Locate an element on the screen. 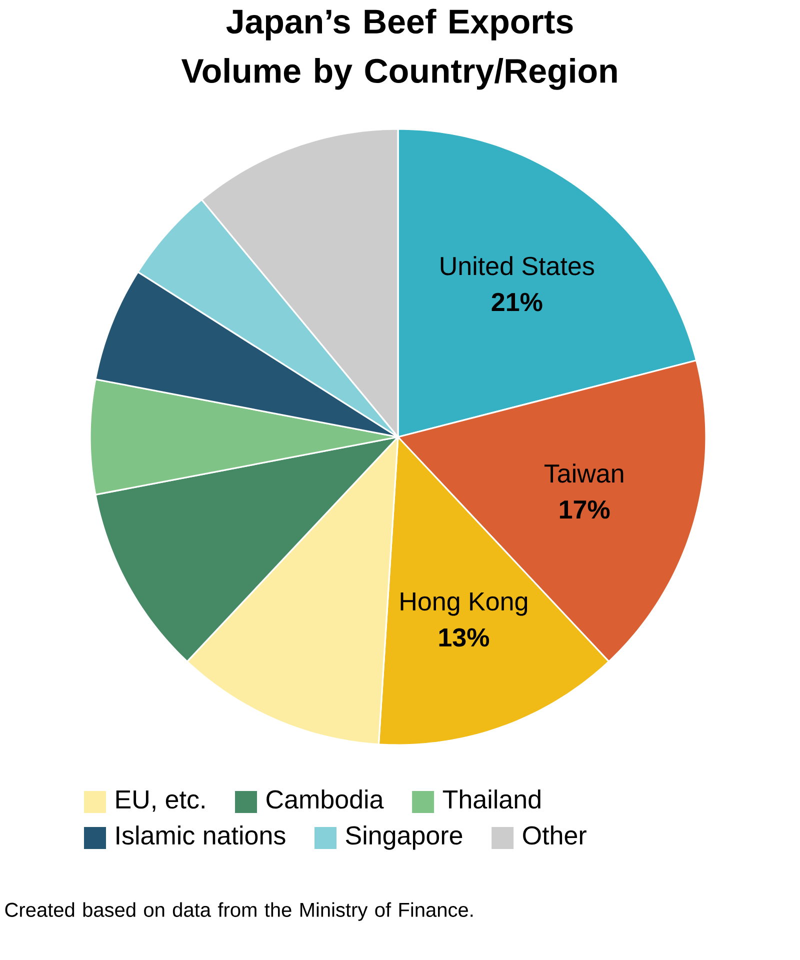 The image size is (800, 960). legend-label: Singapore is located at coordinates (404, 838).